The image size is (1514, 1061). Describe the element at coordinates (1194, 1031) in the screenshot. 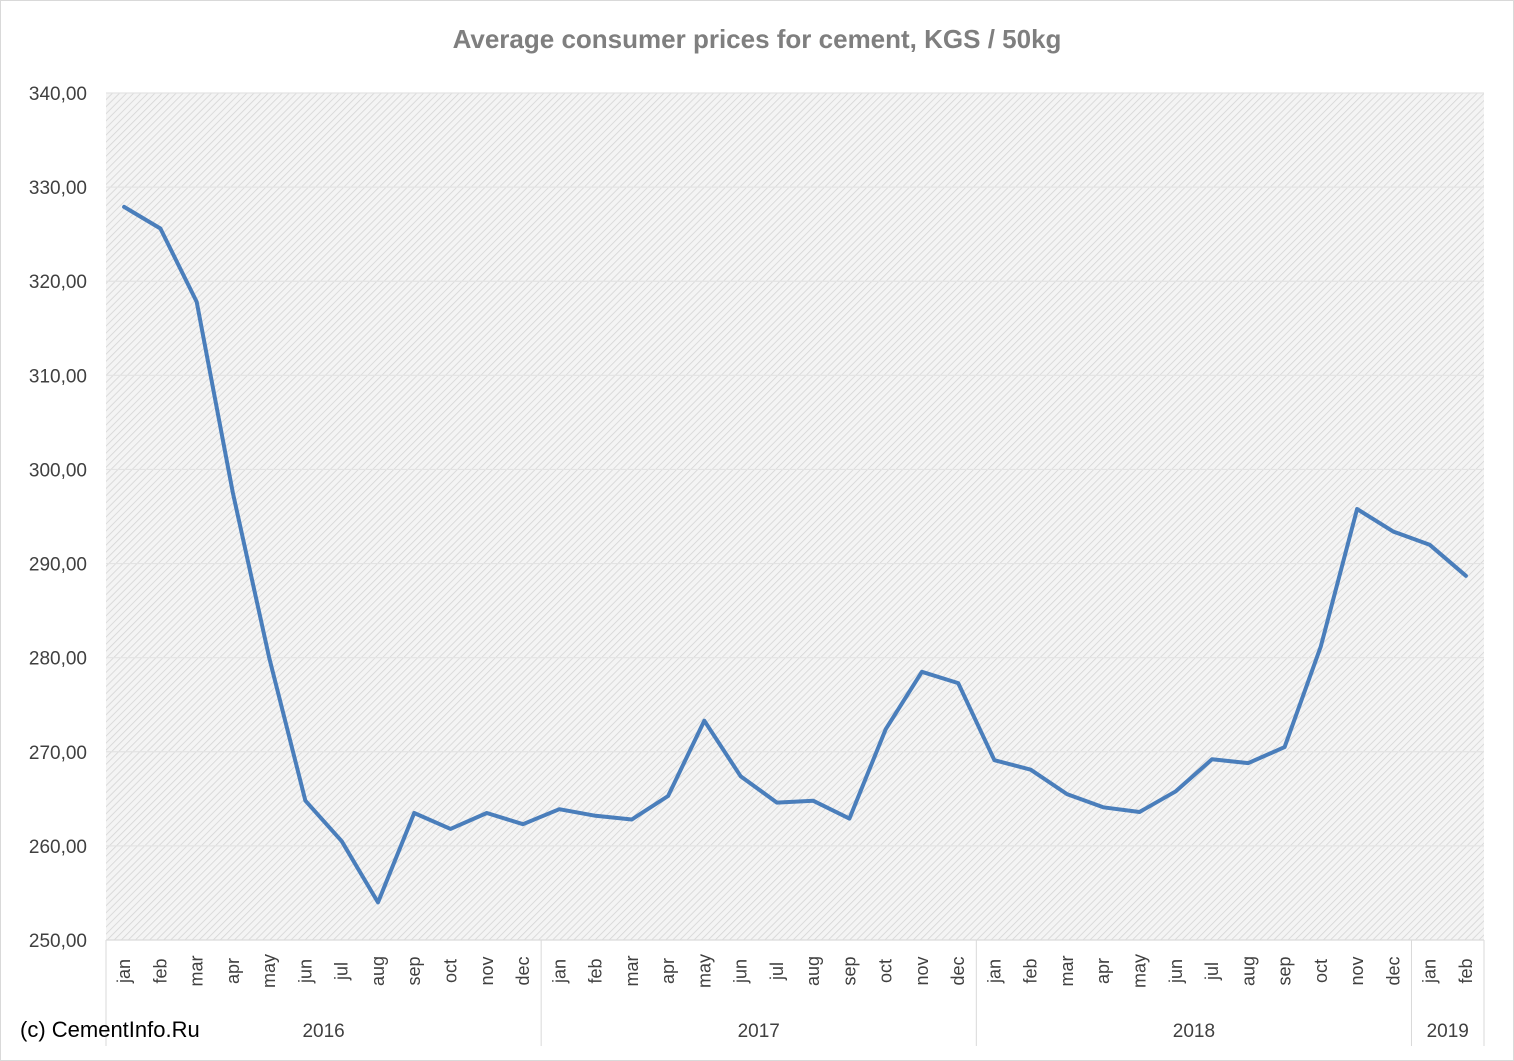

I see `year-label: 2018` at that location.